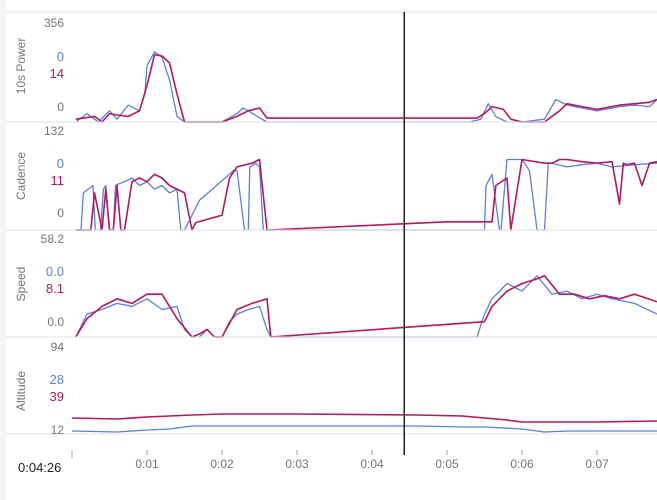 This screenshot has height=500, width=657. What do you see at coordinates (60, 163) in the screenshot?
I see `cadence-cursor-value-a: 0` at bounding box center [60, 163].